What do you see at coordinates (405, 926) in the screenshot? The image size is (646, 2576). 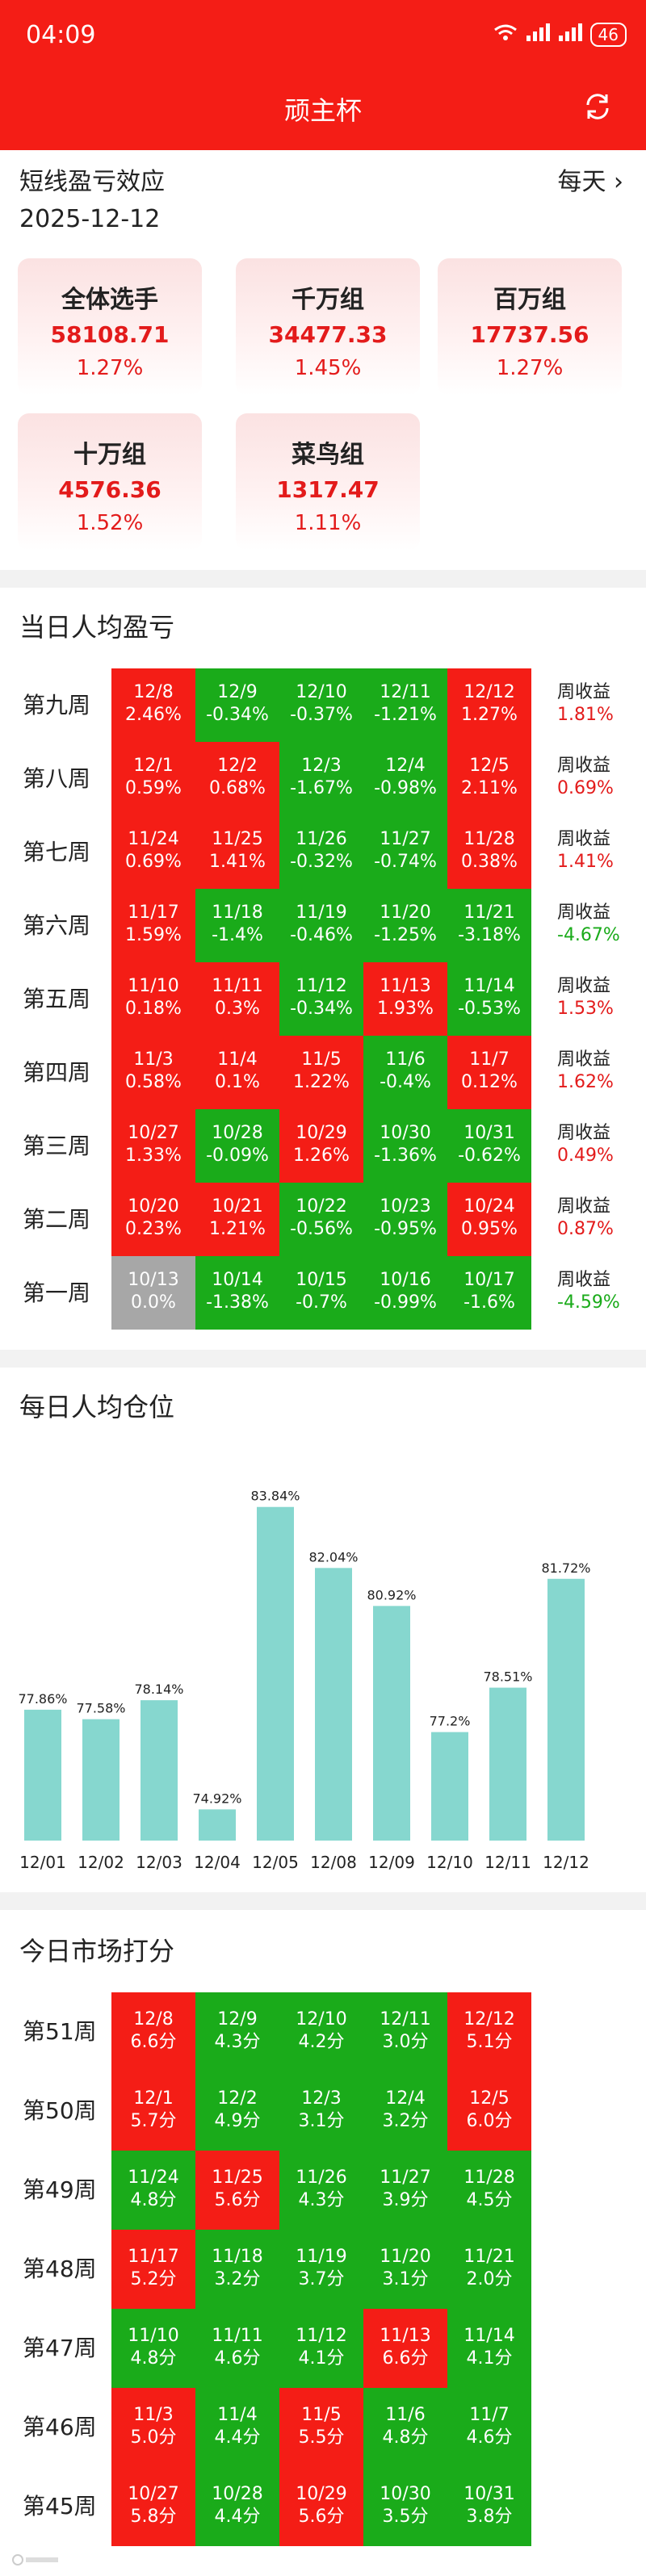 I see `day-cell: 11/20 -1.25%` at bounding box center [405, 926].